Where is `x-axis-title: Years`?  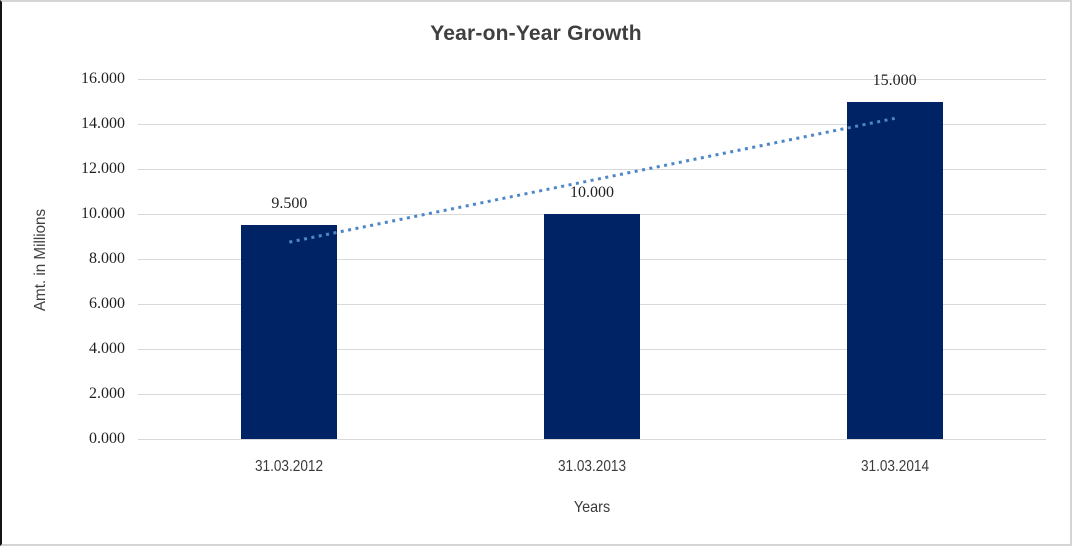 x-axis-title: Years is located at coordinates (592, 507).